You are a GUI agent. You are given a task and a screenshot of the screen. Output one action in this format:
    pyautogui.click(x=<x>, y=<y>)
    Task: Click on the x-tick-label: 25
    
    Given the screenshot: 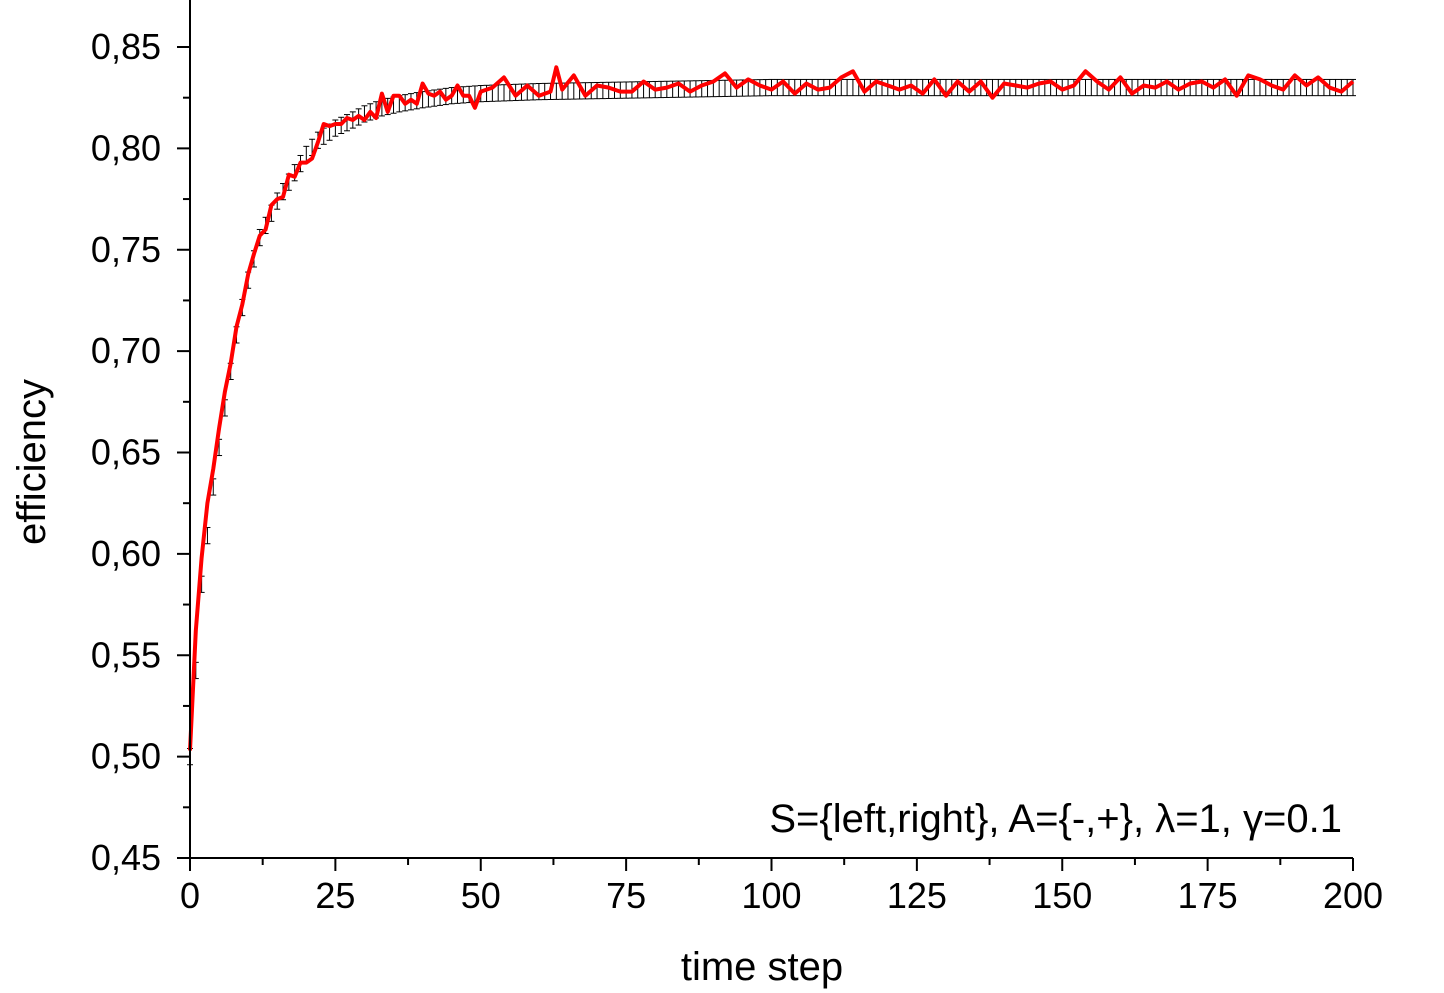 What is the action you would take?
    pyautogui.click(x=335, y=895)
    